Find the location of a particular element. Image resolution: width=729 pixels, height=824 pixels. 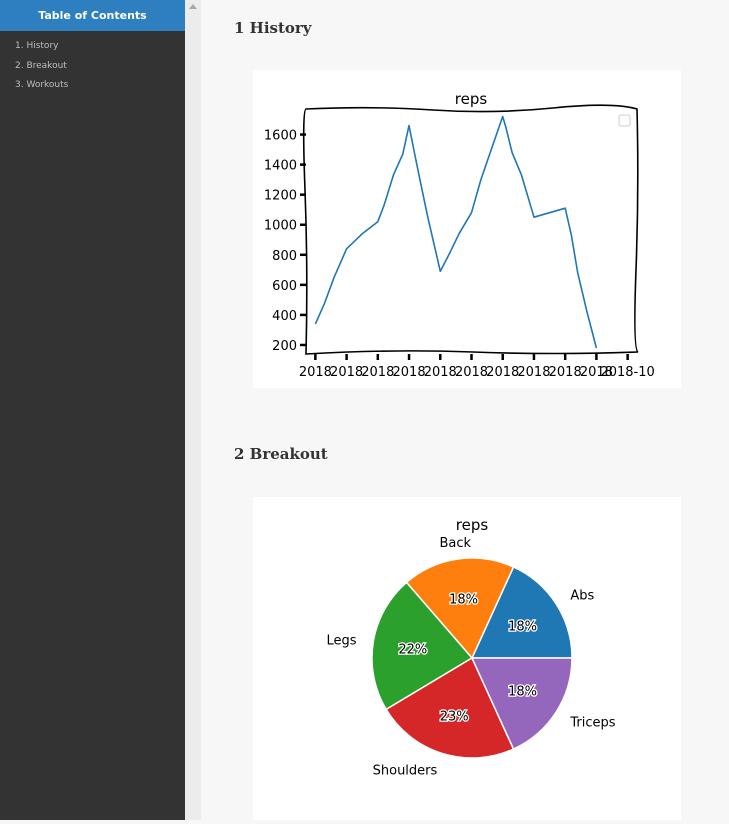

y-tick-label: 400 is located at coordinates (284, 316).